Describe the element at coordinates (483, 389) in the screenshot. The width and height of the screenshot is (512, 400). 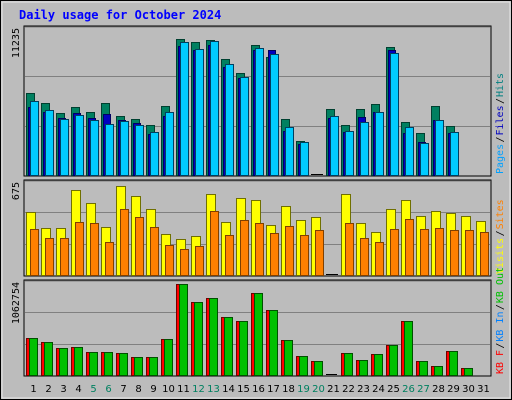
I see `day-label: 31` at that location.